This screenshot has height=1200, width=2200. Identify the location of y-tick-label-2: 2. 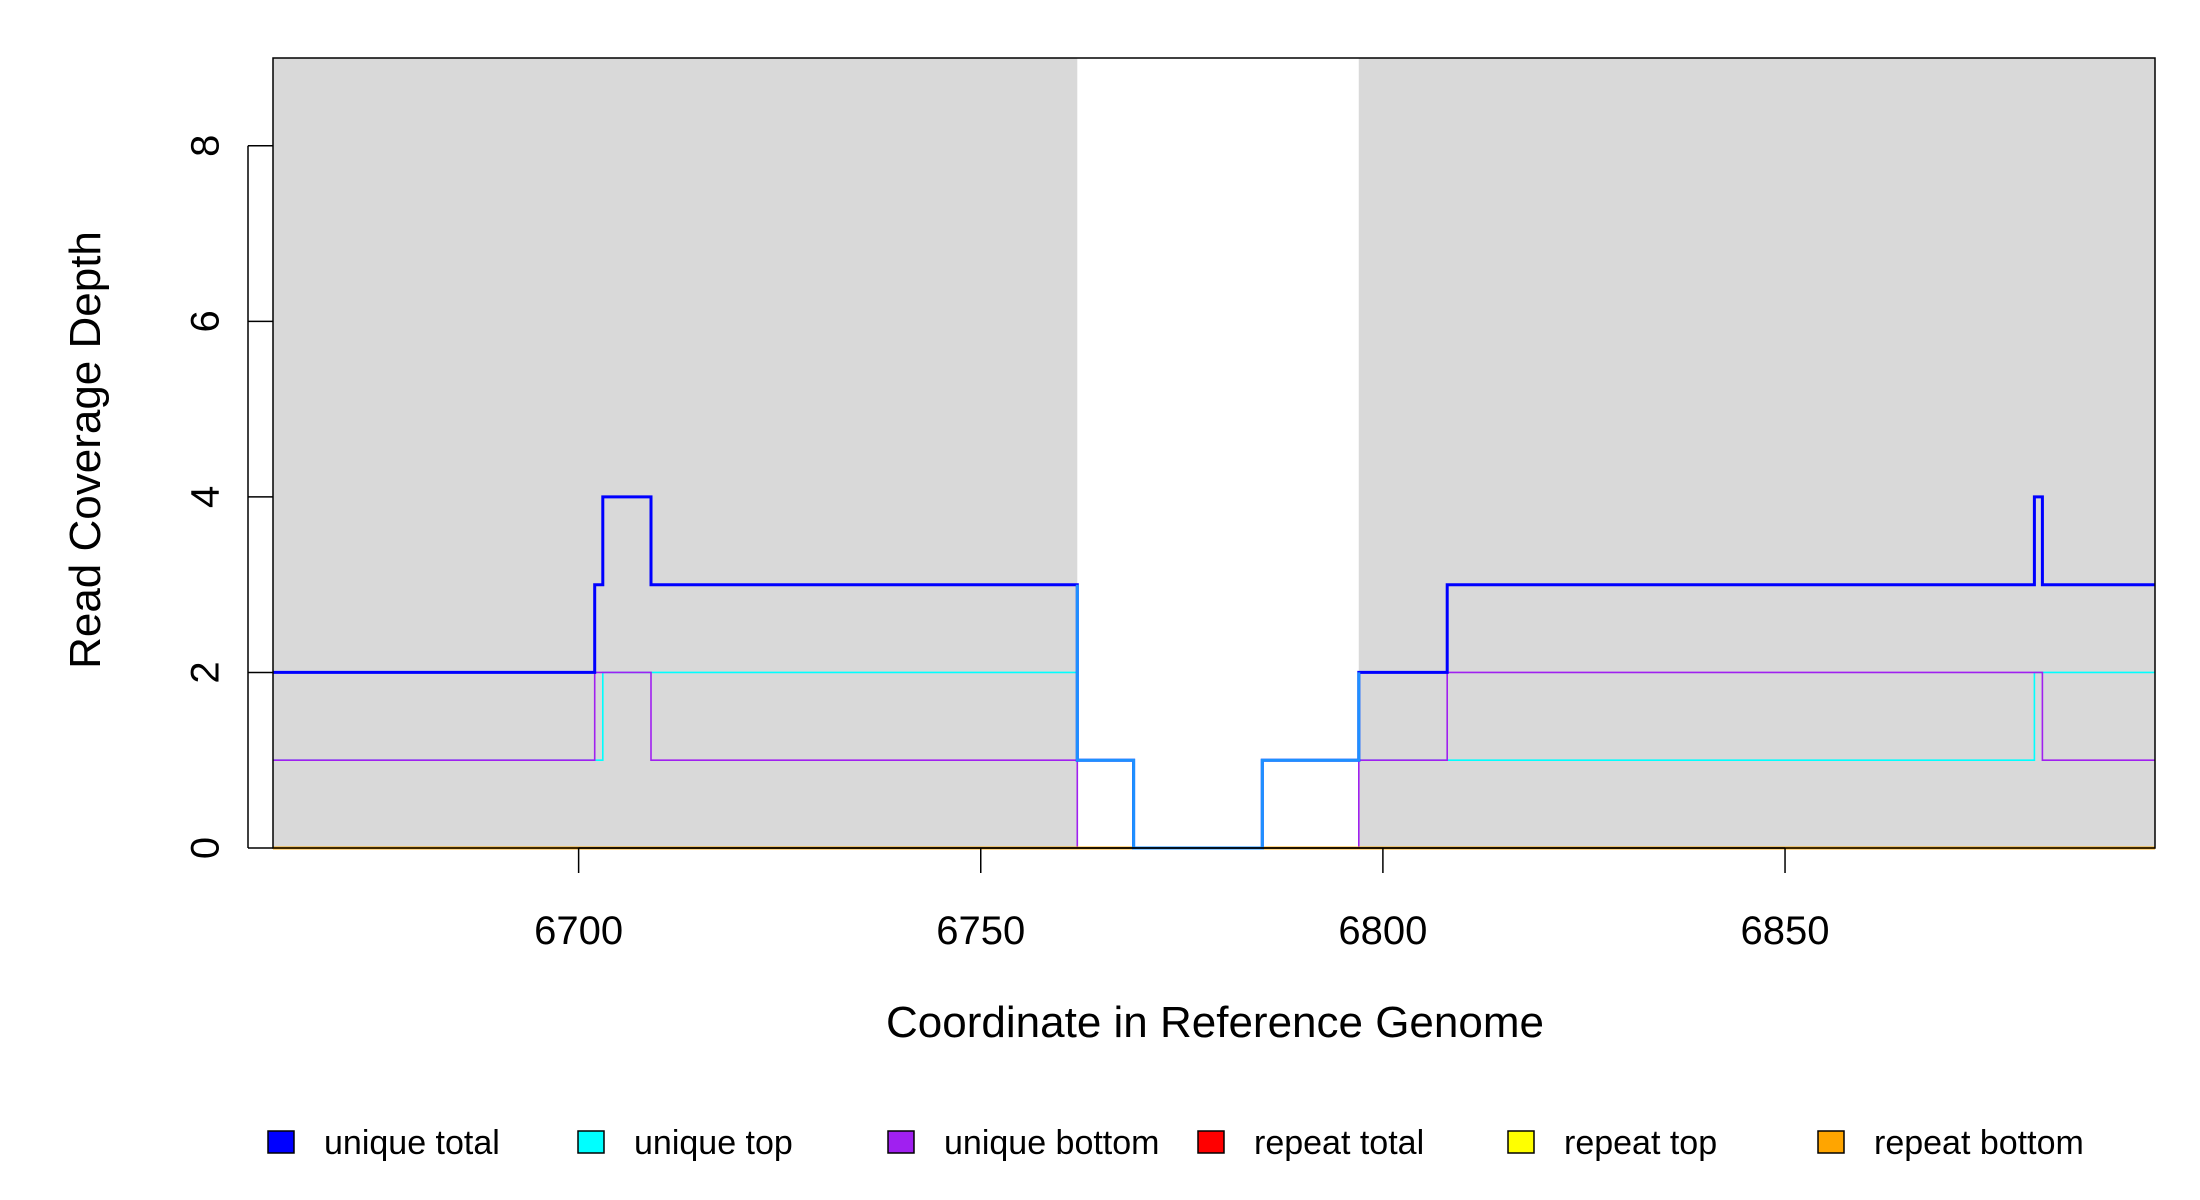
(206, 672).